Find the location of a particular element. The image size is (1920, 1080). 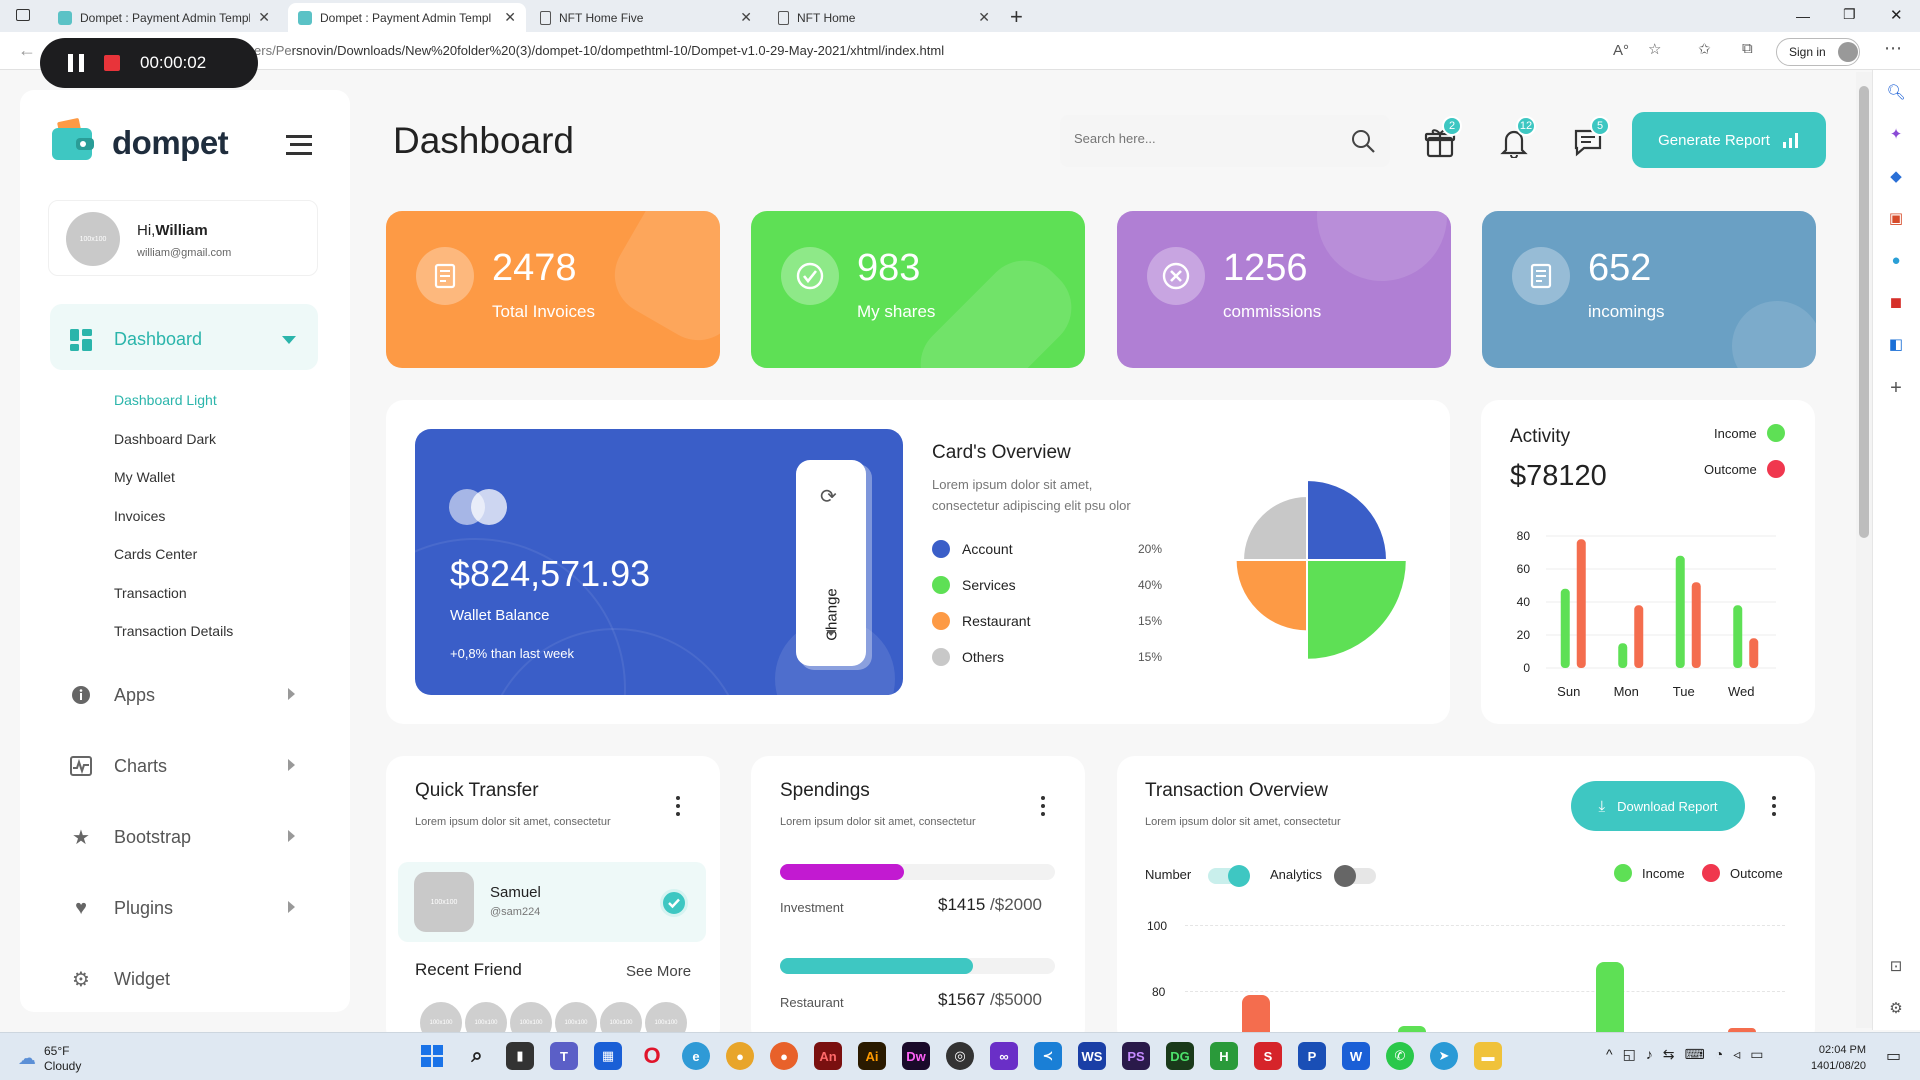

browser-tab-1: Dompet : Payment Admin Templ ✕ is located at coordinates (164, 17).